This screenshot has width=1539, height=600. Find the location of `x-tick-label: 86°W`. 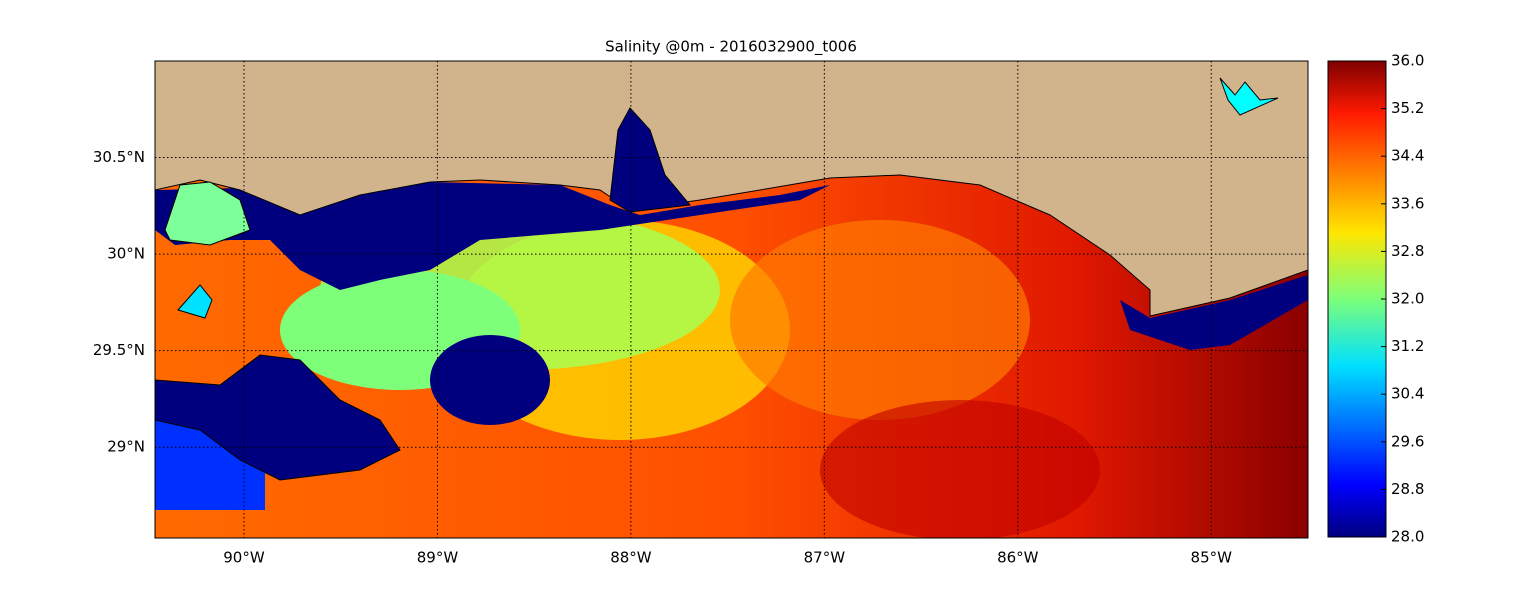

x-tick-label: 86°W is located at coordinates (1018, 558).